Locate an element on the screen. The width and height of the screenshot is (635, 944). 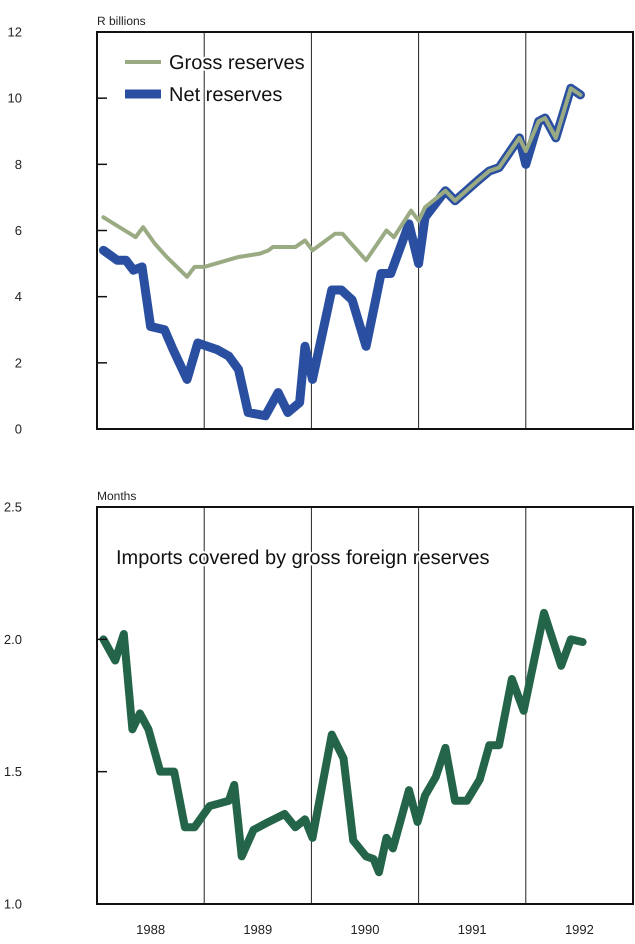
x-tick-label: 1990 is located at coordinates (365, 929).